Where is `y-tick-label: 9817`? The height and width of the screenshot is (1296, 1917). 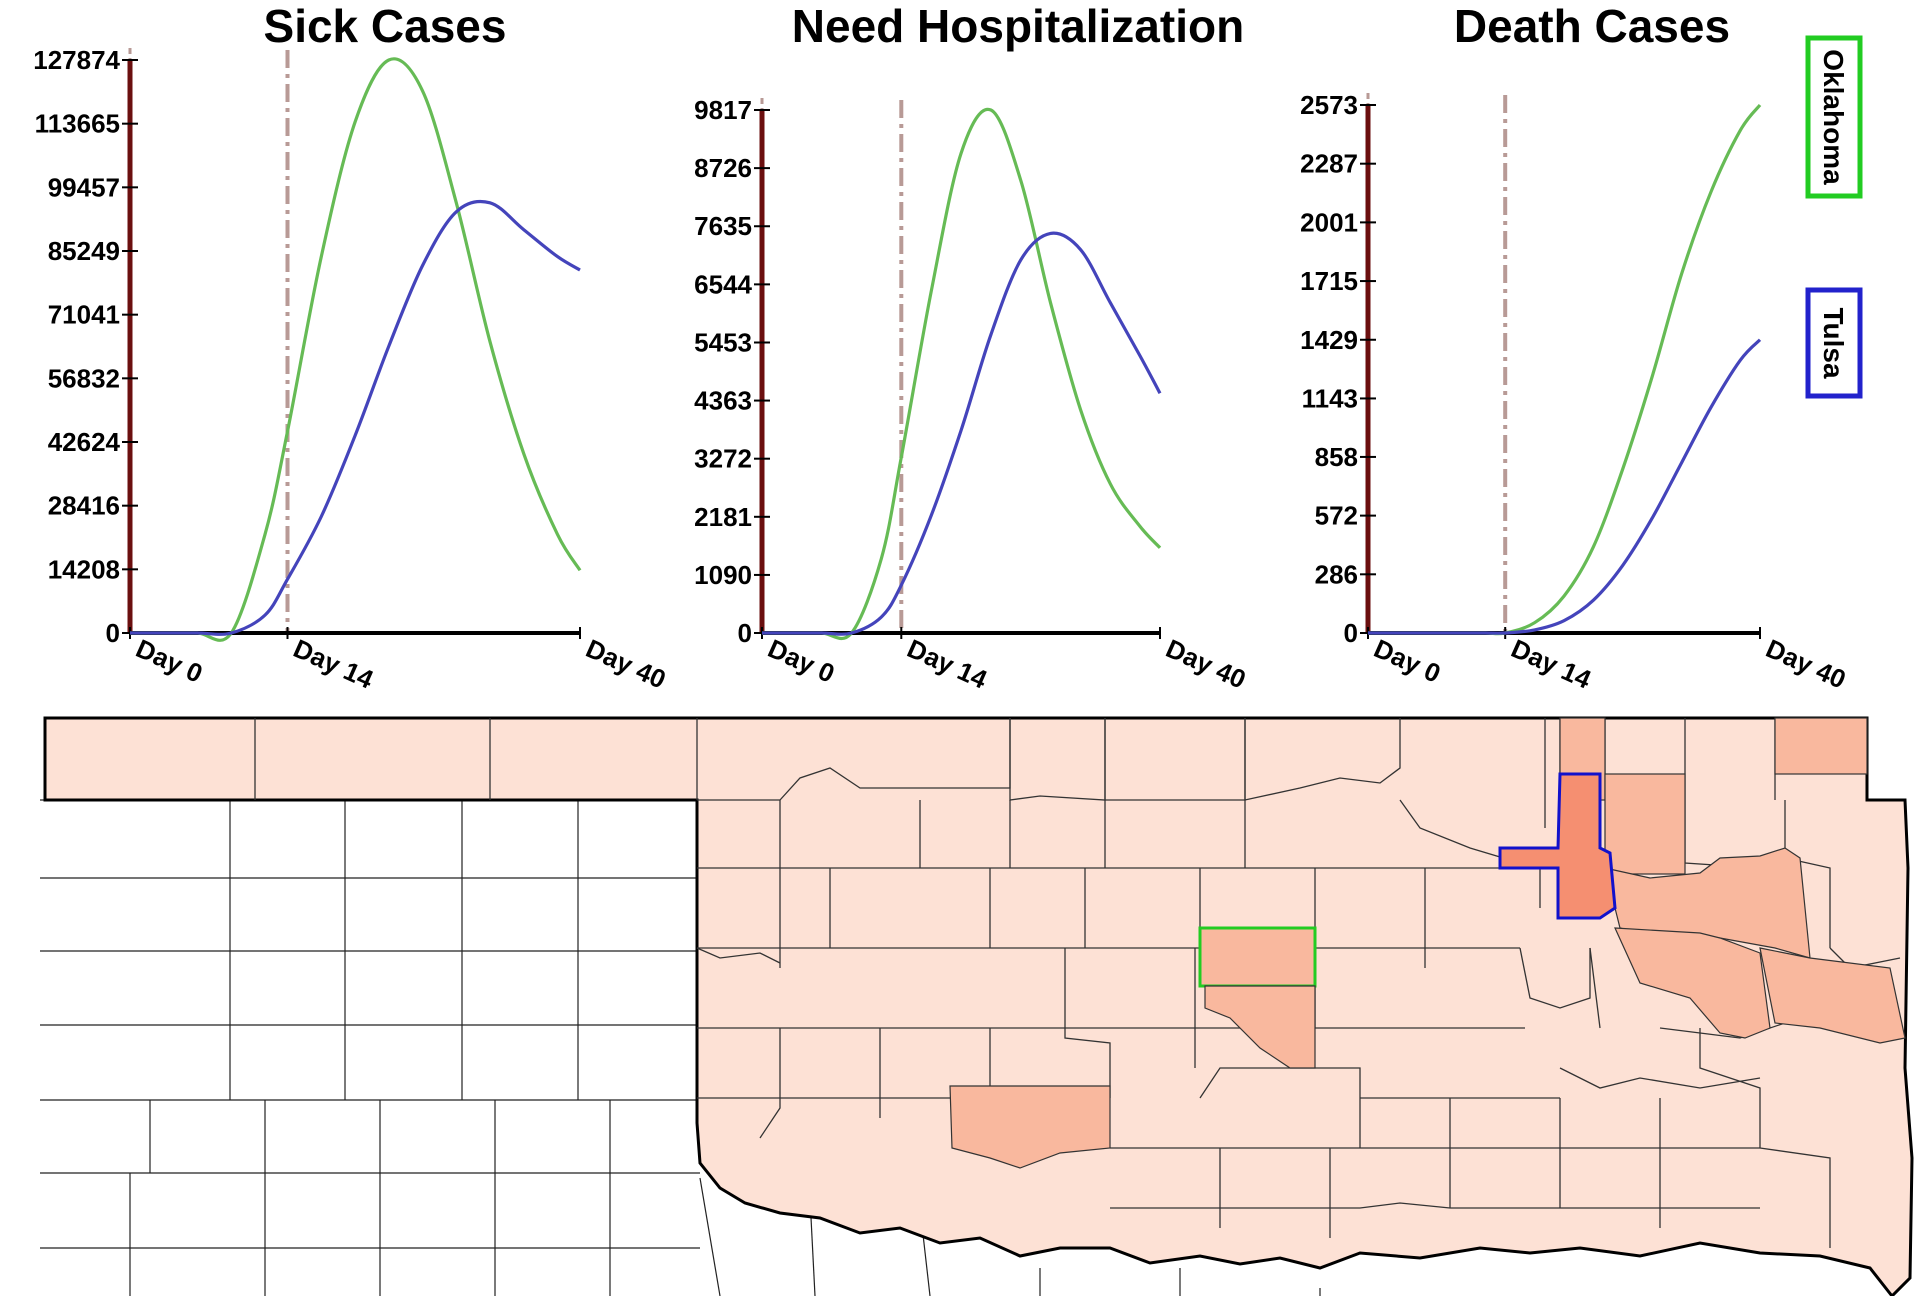 y-tick-label: 9817 is located at coordinates (723, 110).